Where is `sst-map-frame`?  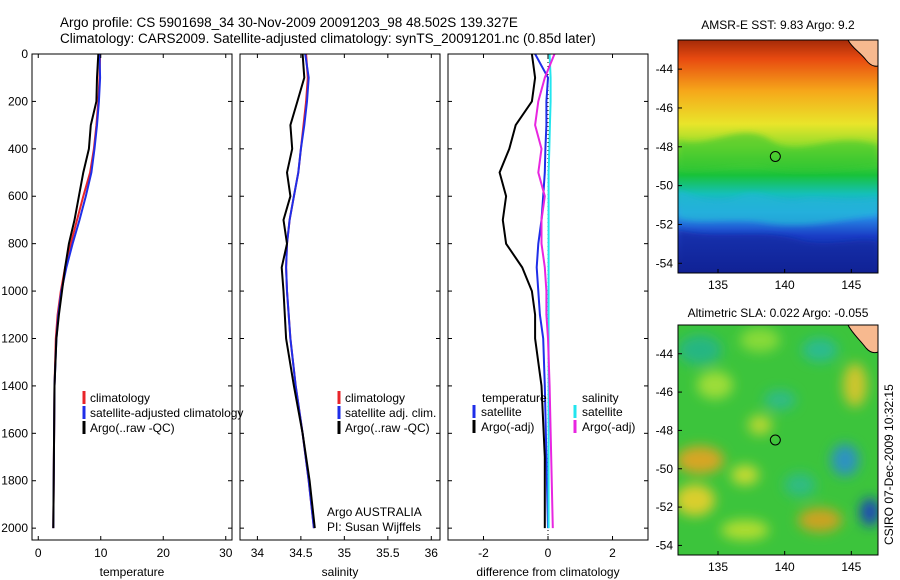
sst-map-frame is located at coordinates (778, 156).